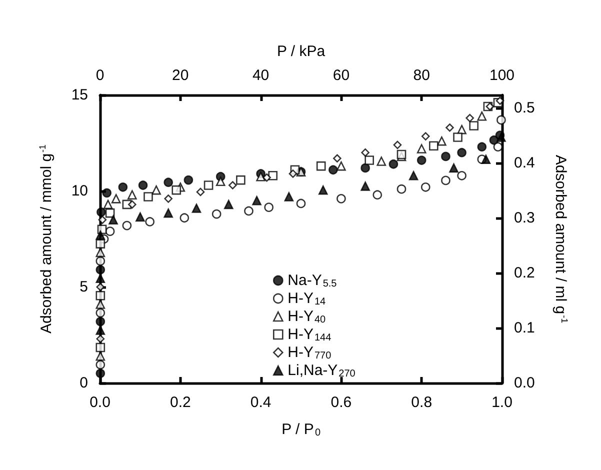 Image resolution: width=601 pixels, height=470 pixels. Describe the element at coordinates (180, 75) in the screenshot. I see `x2-tick-label: 20` at that location.